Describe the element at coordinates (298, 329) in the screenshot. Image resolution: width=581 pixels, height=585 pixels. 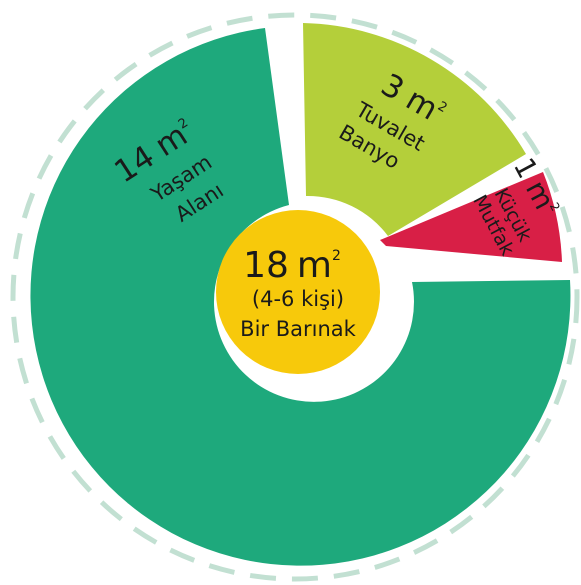
I see `center-label: Bir Barınak` at that location.